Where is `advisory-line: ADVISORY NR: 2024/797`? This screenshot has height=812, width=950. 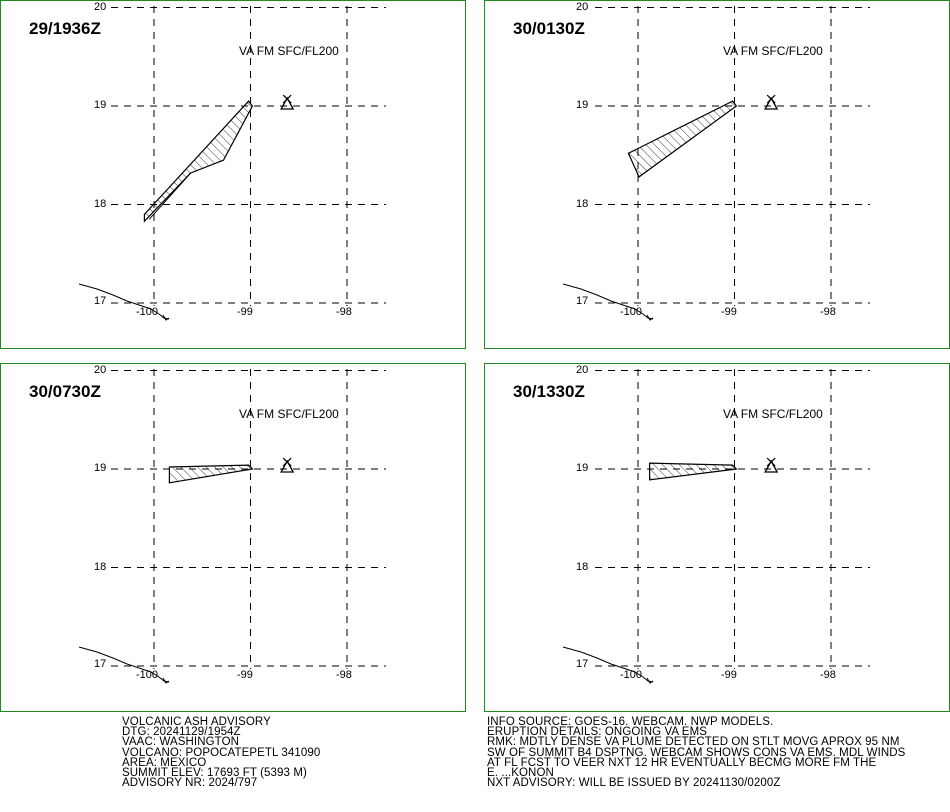 advisory-line: ADVISORY NR: 2024/797 is located at coordinates (190, 783).